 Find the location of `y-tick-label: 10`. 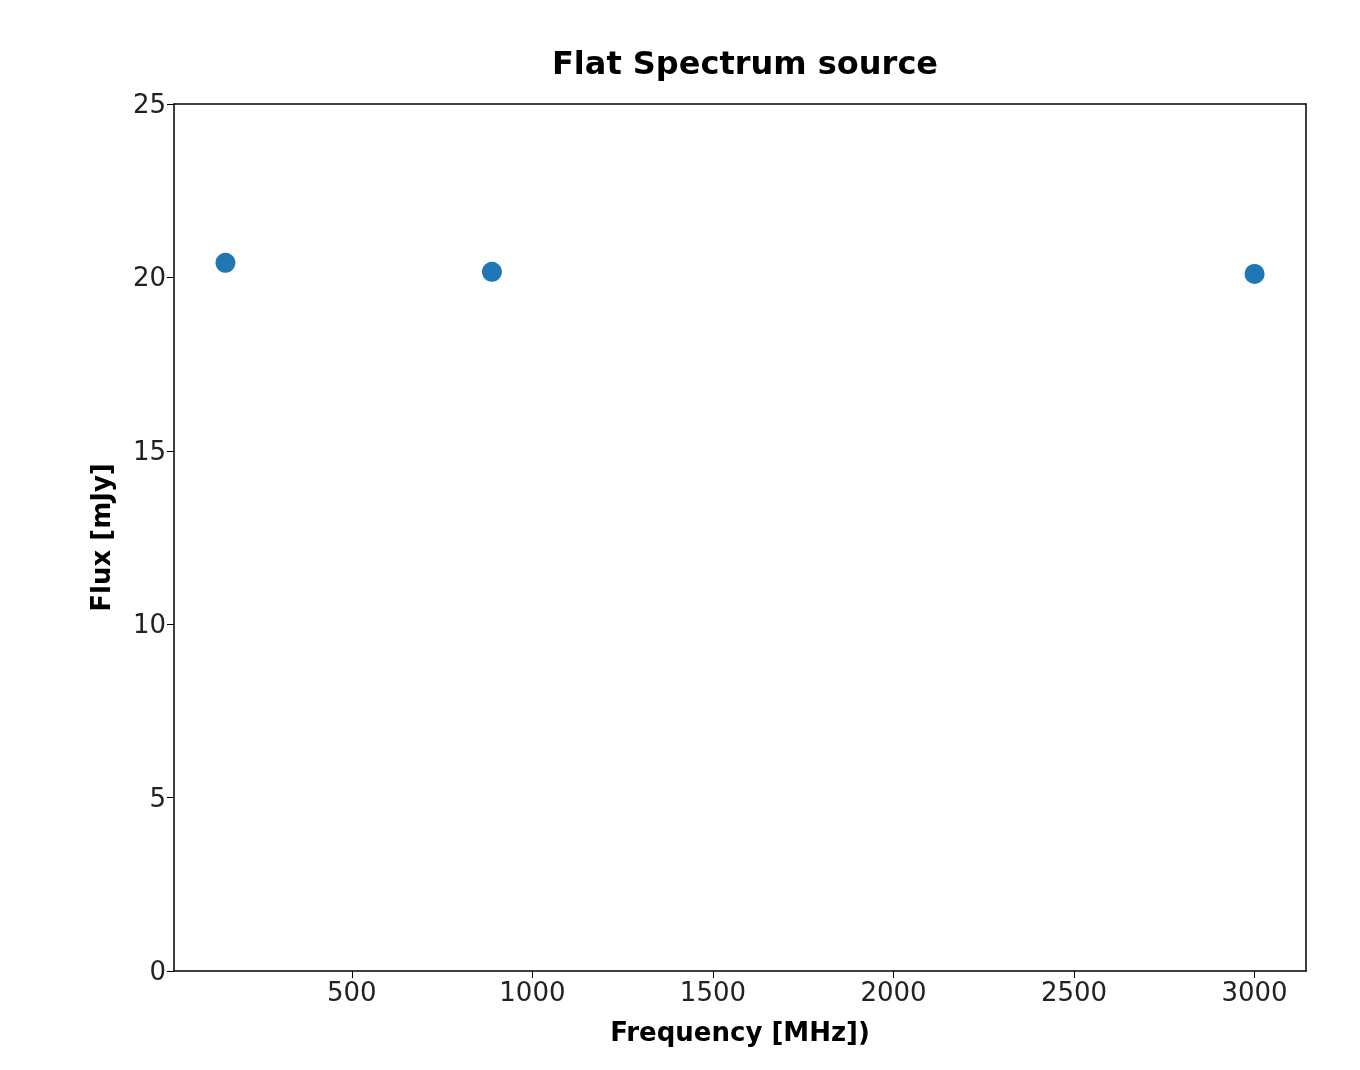

y-tick-label: 10 is located at coordinates (149, 624).